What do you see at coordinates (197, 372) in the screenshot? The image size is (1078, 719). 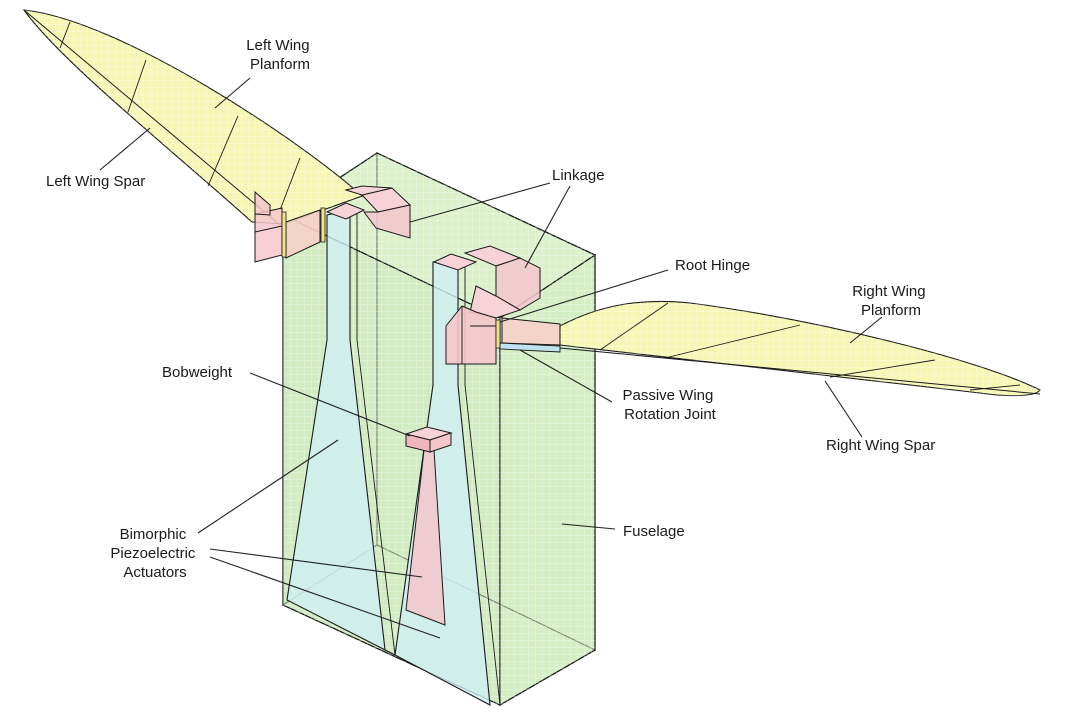 I see `label-bobweight: Bobweight` at bounding box center [197, 372].